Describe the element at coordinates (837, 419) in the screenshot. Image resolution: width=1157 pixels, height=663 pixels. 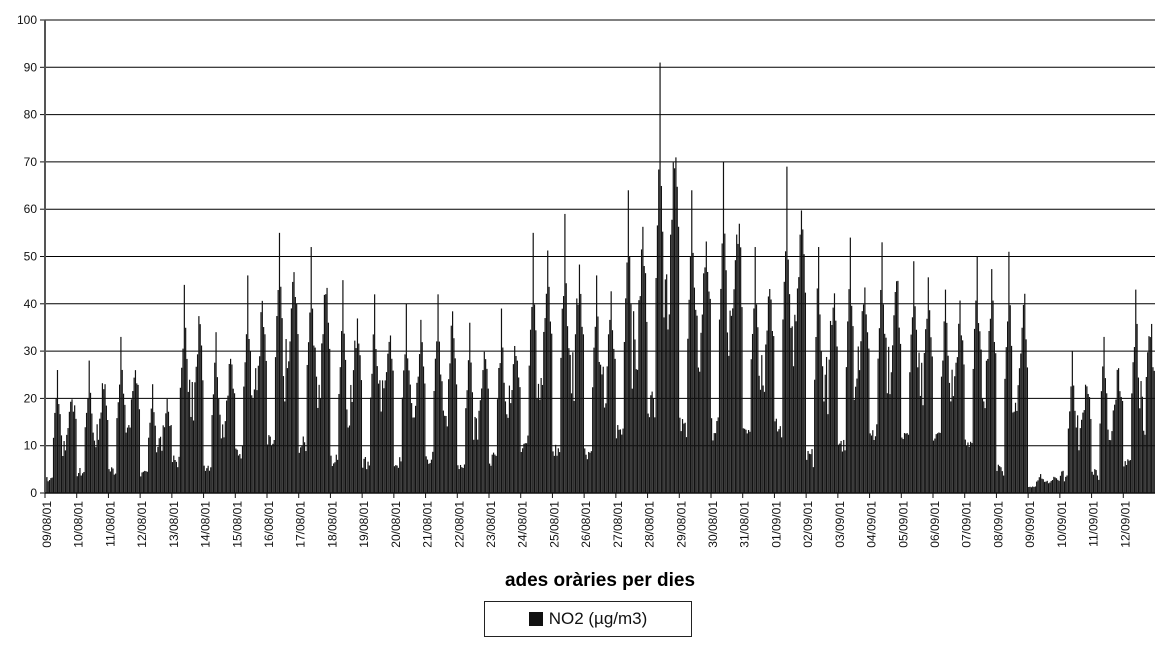
I see `bar-02/09/01-h23` at that location.